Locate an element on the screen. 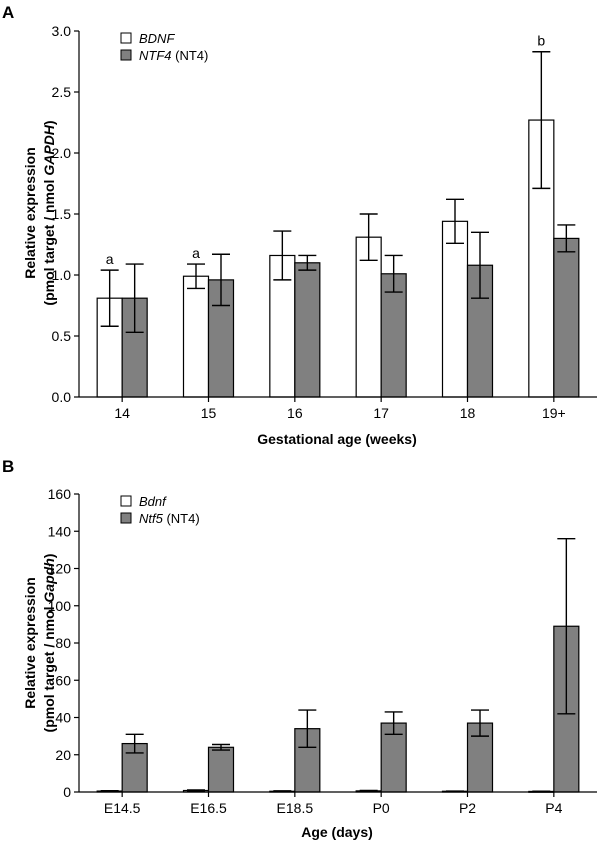 The height and width of the screenshot is (845, 600). panel-a-ytick-label-5: 2.5 is located at coordinates (62, 92).